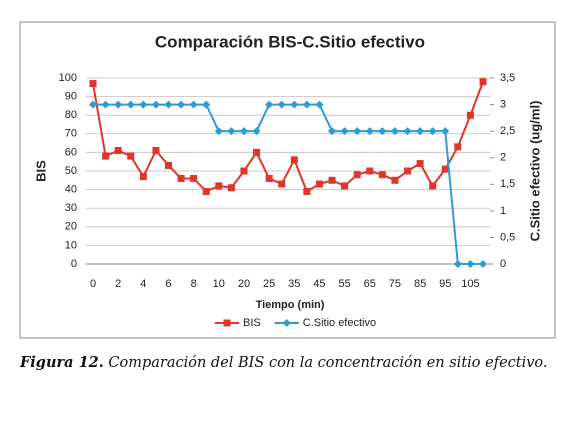 This screenshot has height=425, width=575. I want to click on y-tick-label: 30, so click(71, 208).